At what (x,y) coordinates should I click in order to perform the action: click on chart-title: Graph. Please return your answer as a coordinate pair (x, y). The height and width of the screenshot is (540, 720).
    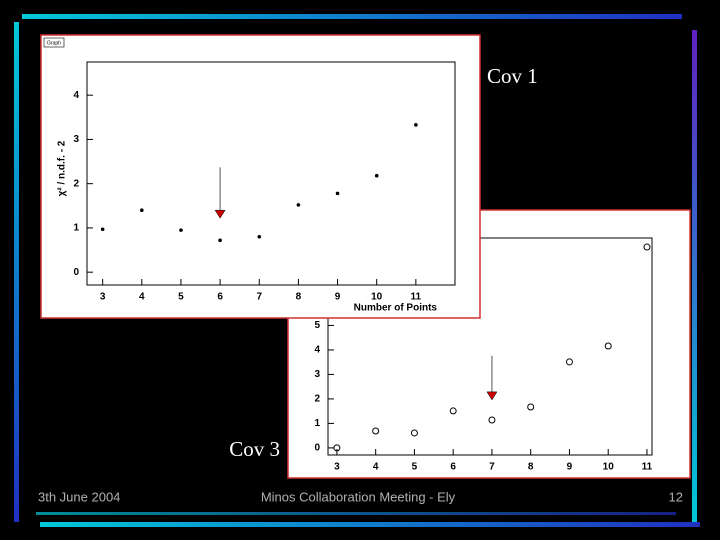
    Looking at the image, I should click on (54, 43).